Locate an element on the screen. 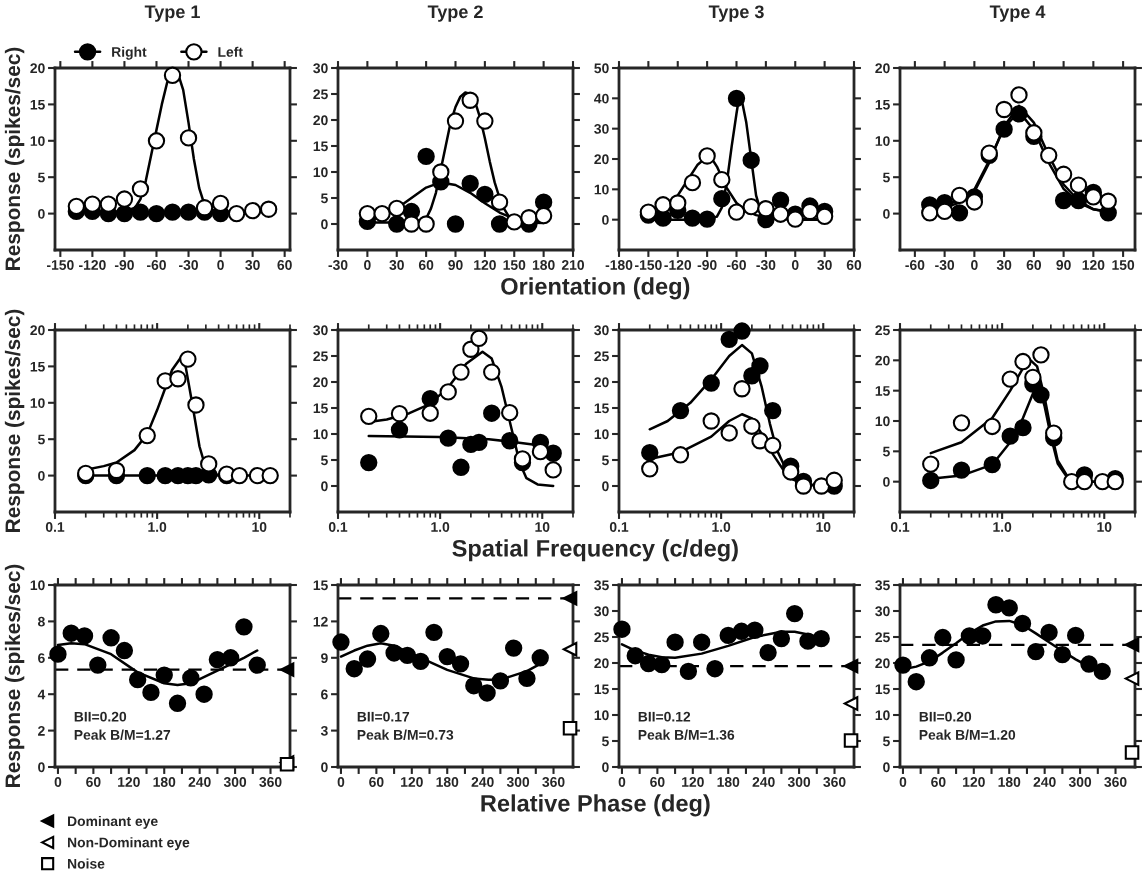 The image size is (1143, 872). y-tick-label: 50 is located at coordinates (601, 68).